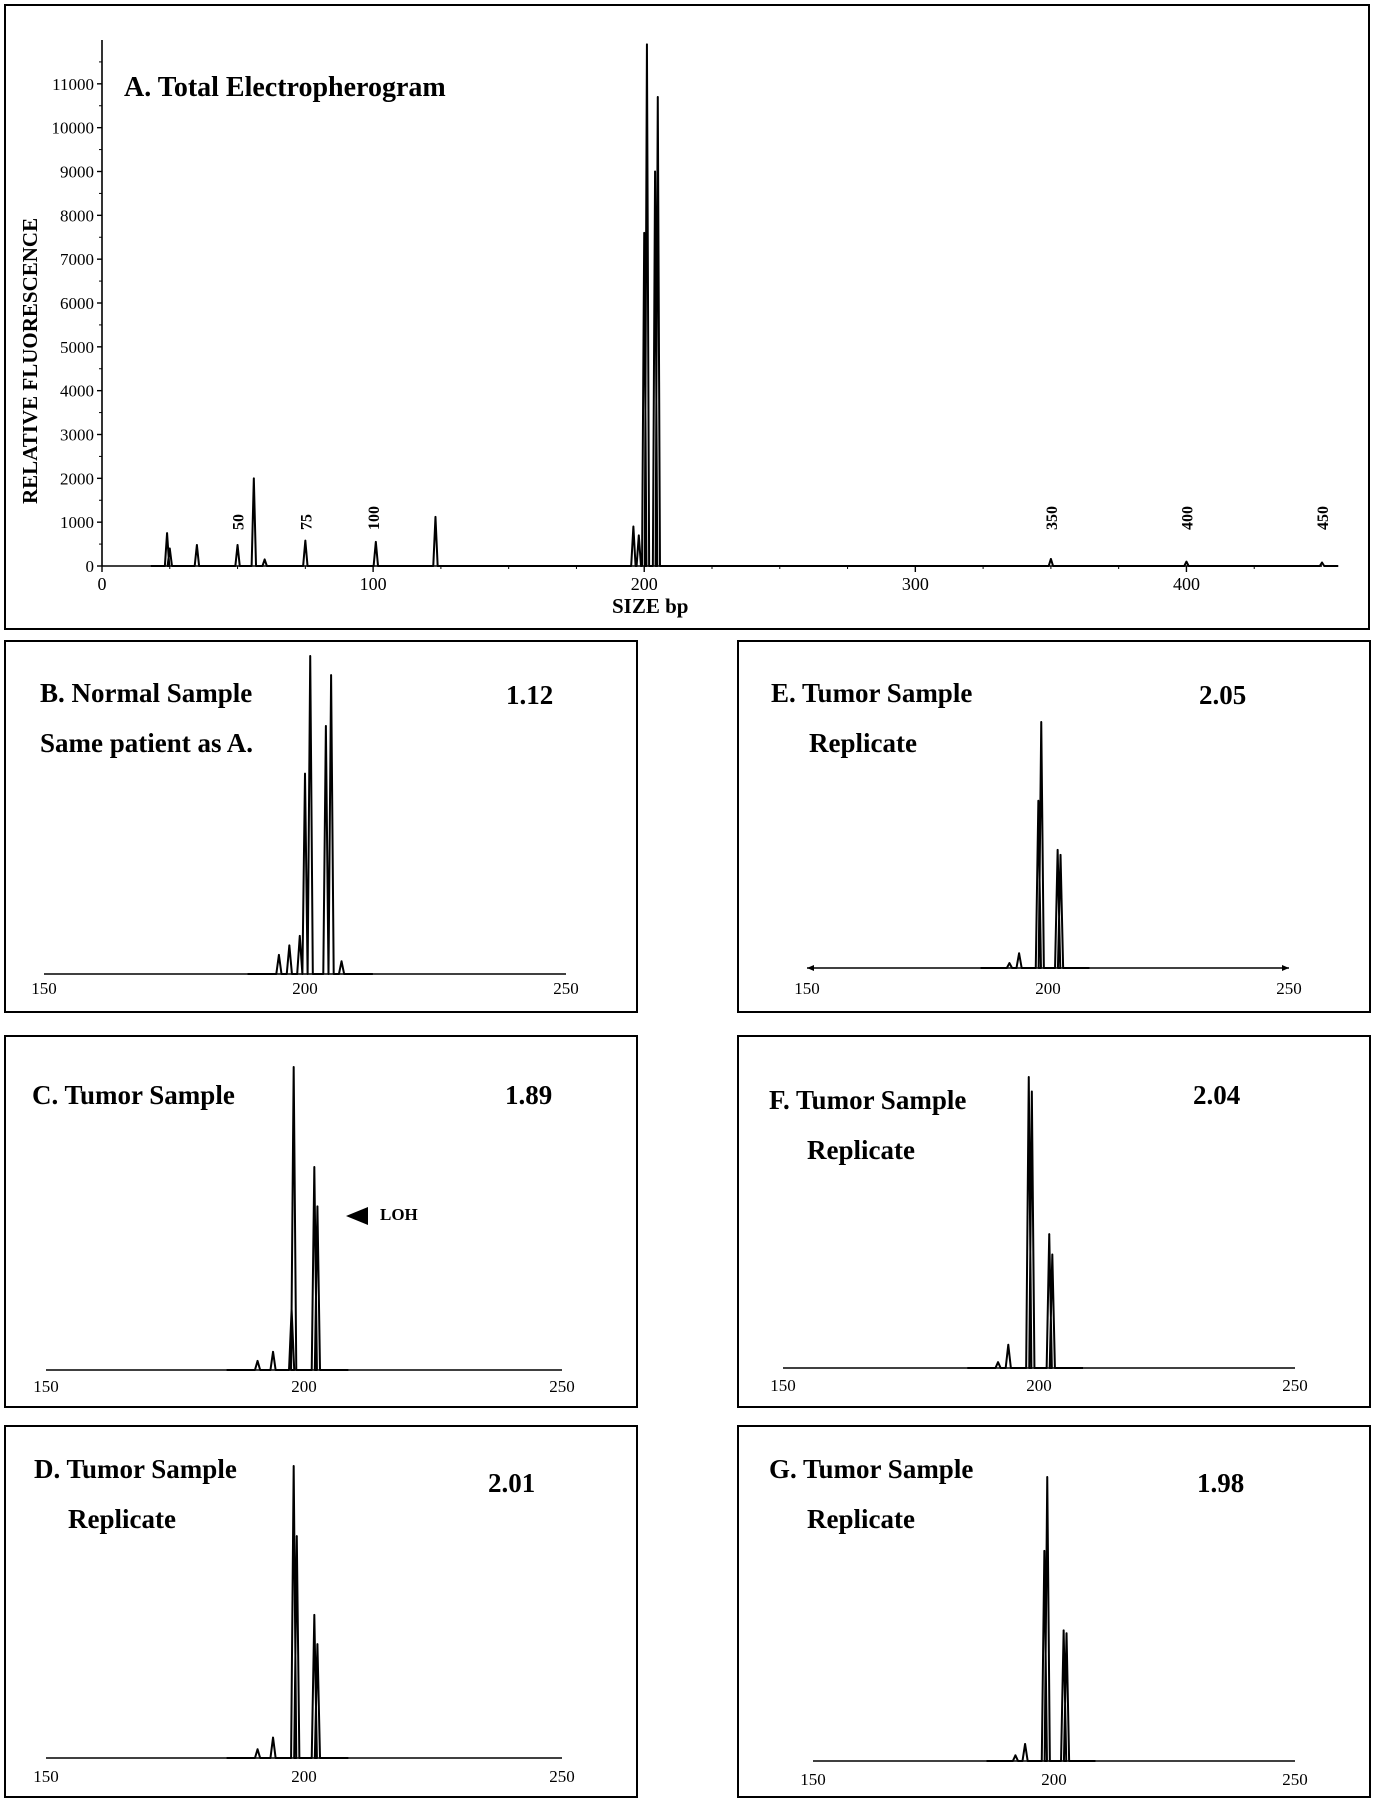 The height and width of the screenshot is (1800, 1373). Describe the element at coordinates (239, 522) in the screenshot. I see `size-marker-label: 50` at that location.